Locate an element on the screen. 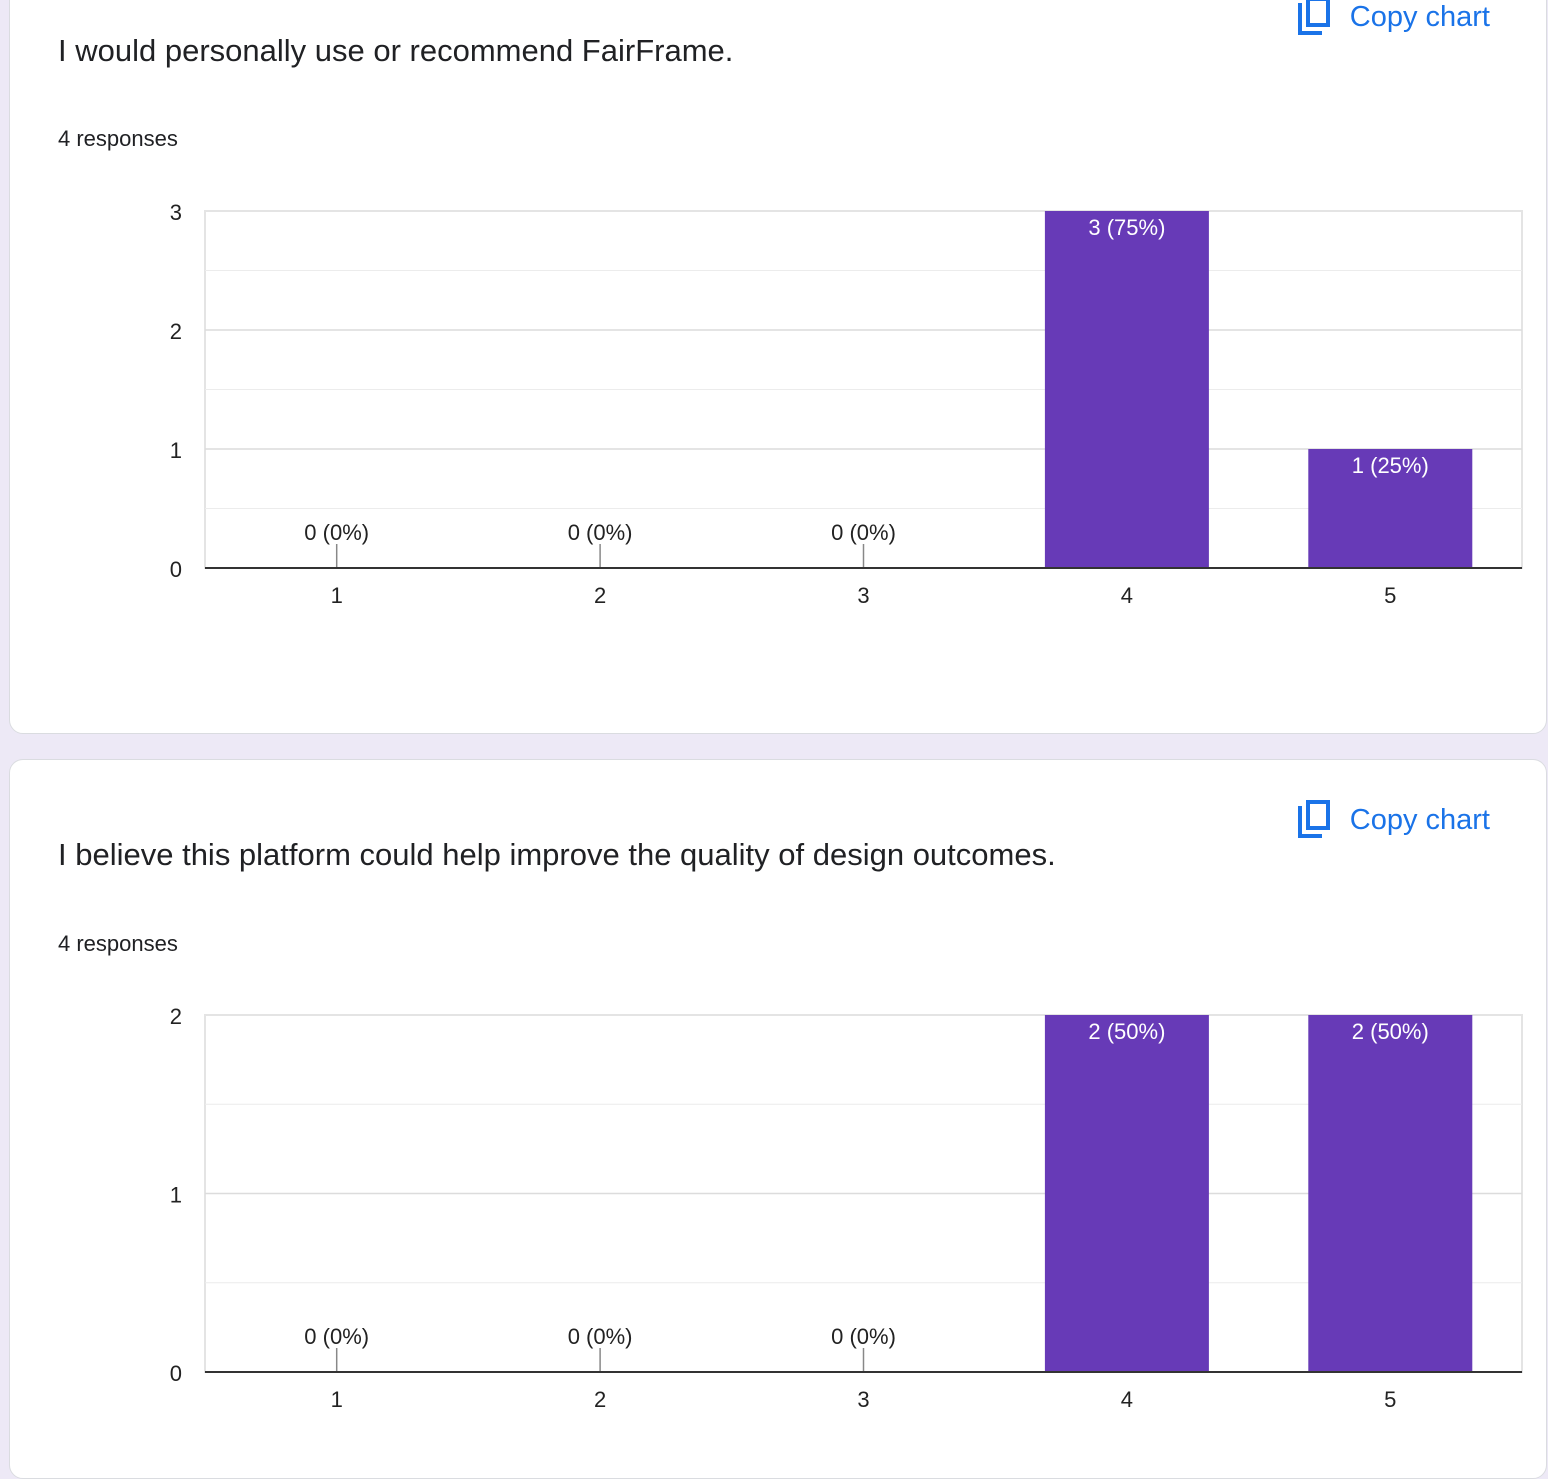  y-tick-label: 3 is located at coordinates (176, 212).